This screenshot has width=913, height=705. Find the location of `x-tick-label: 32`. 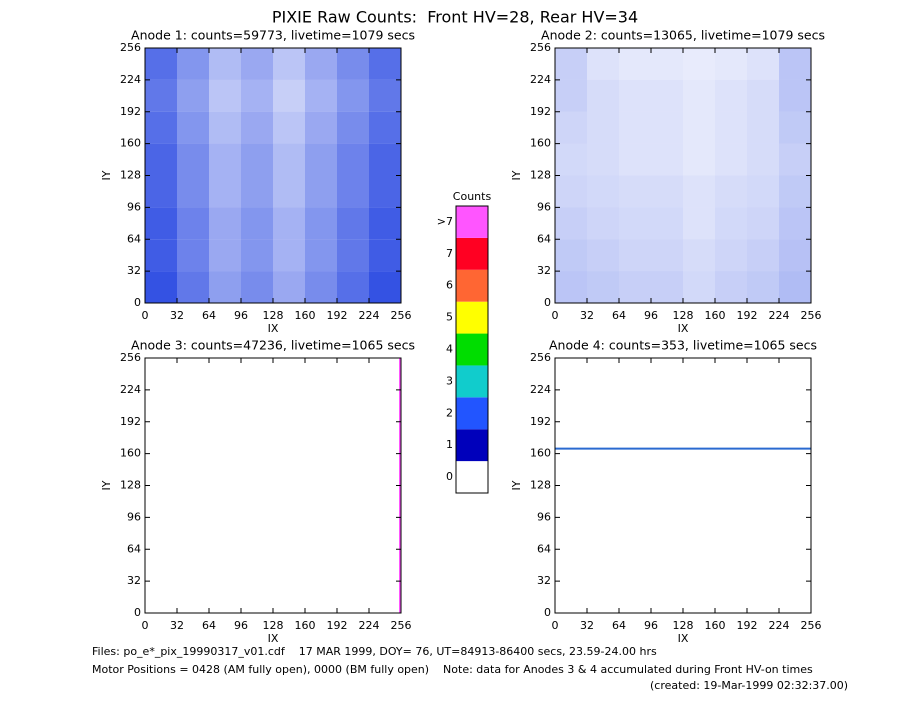

x-tick-label: 32 is located at coordinates (587, 625).